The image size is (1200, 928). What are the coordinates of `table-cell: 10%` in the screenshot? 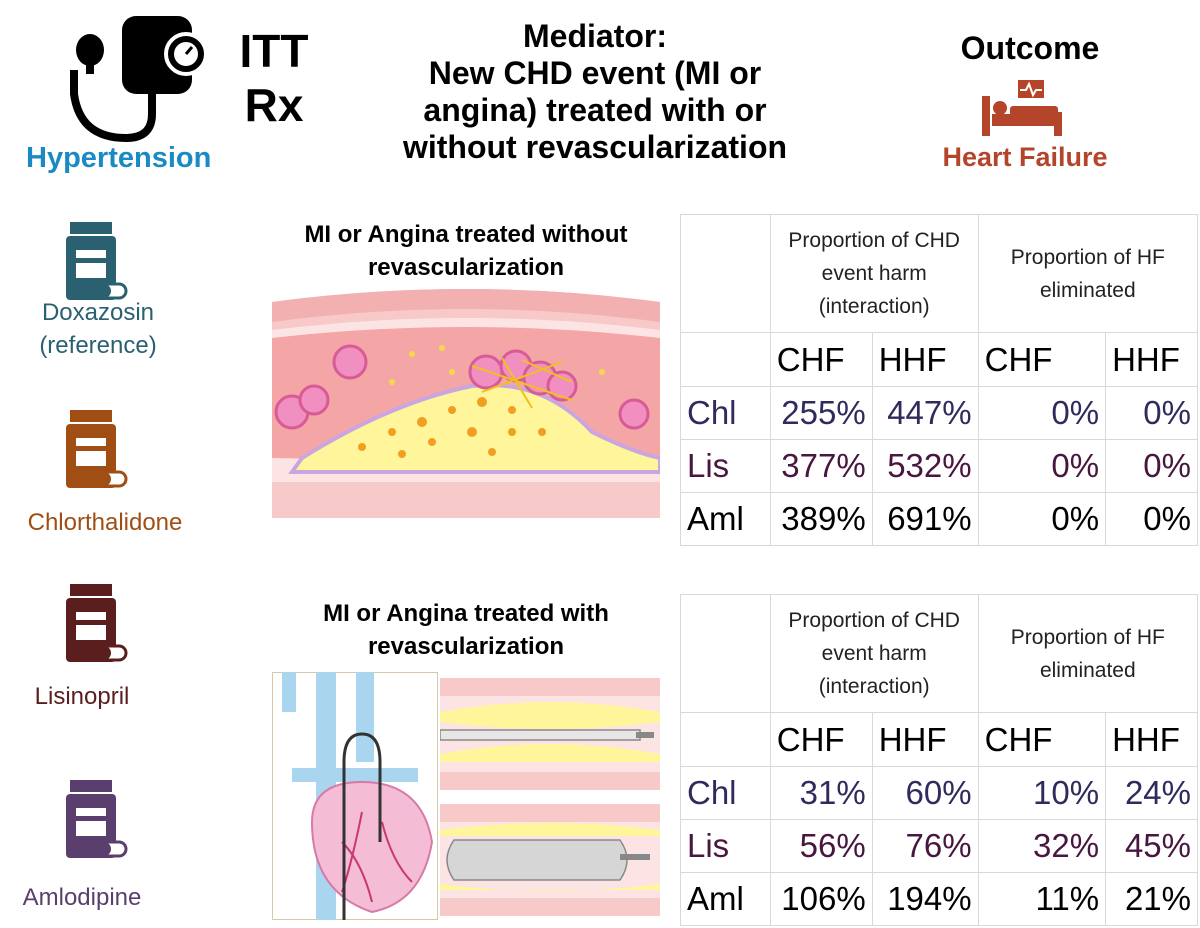 It's located at (1042, 793).